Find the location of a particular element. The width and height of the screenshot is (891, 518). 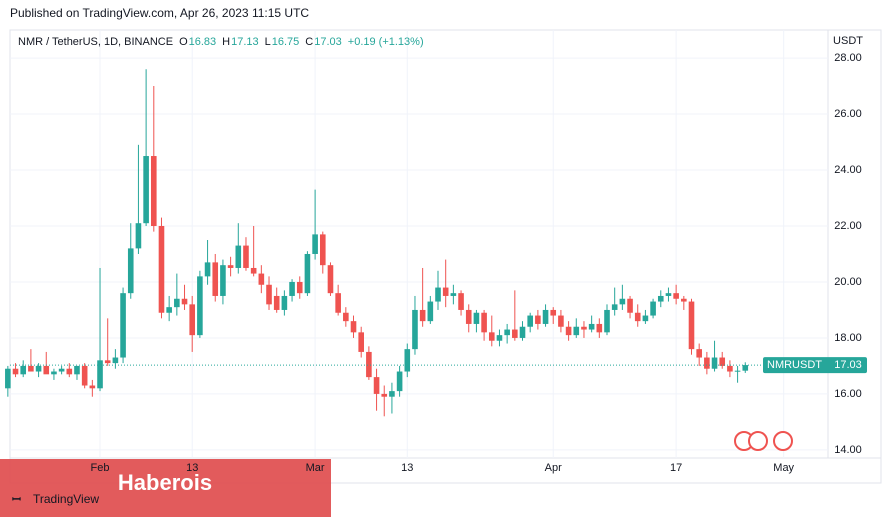

flags is located at coordinates (763, 441).